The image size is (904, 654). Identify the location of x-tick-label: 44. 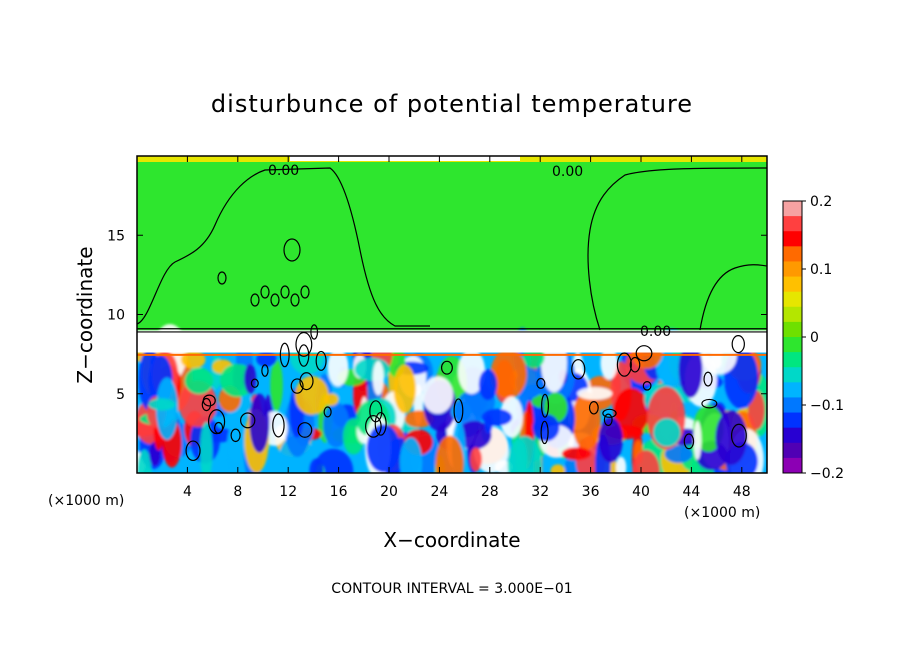
(691, 492).